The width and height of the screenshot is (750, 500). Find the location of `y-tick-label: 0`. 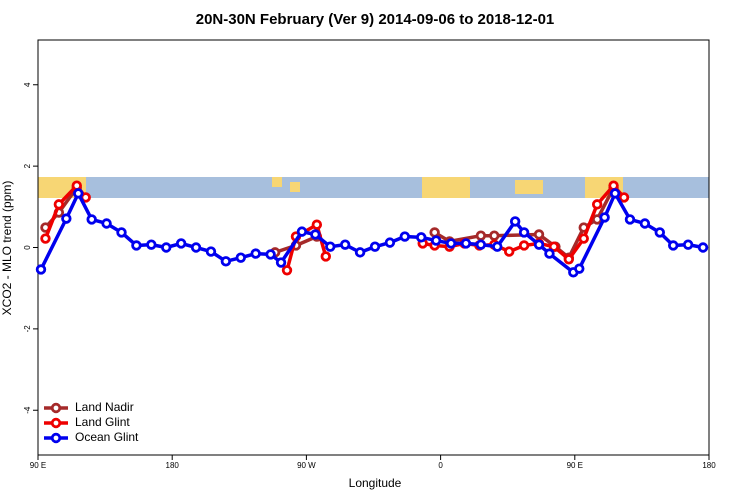

y-tick-label: 0 is located at coordinates (27, 247).